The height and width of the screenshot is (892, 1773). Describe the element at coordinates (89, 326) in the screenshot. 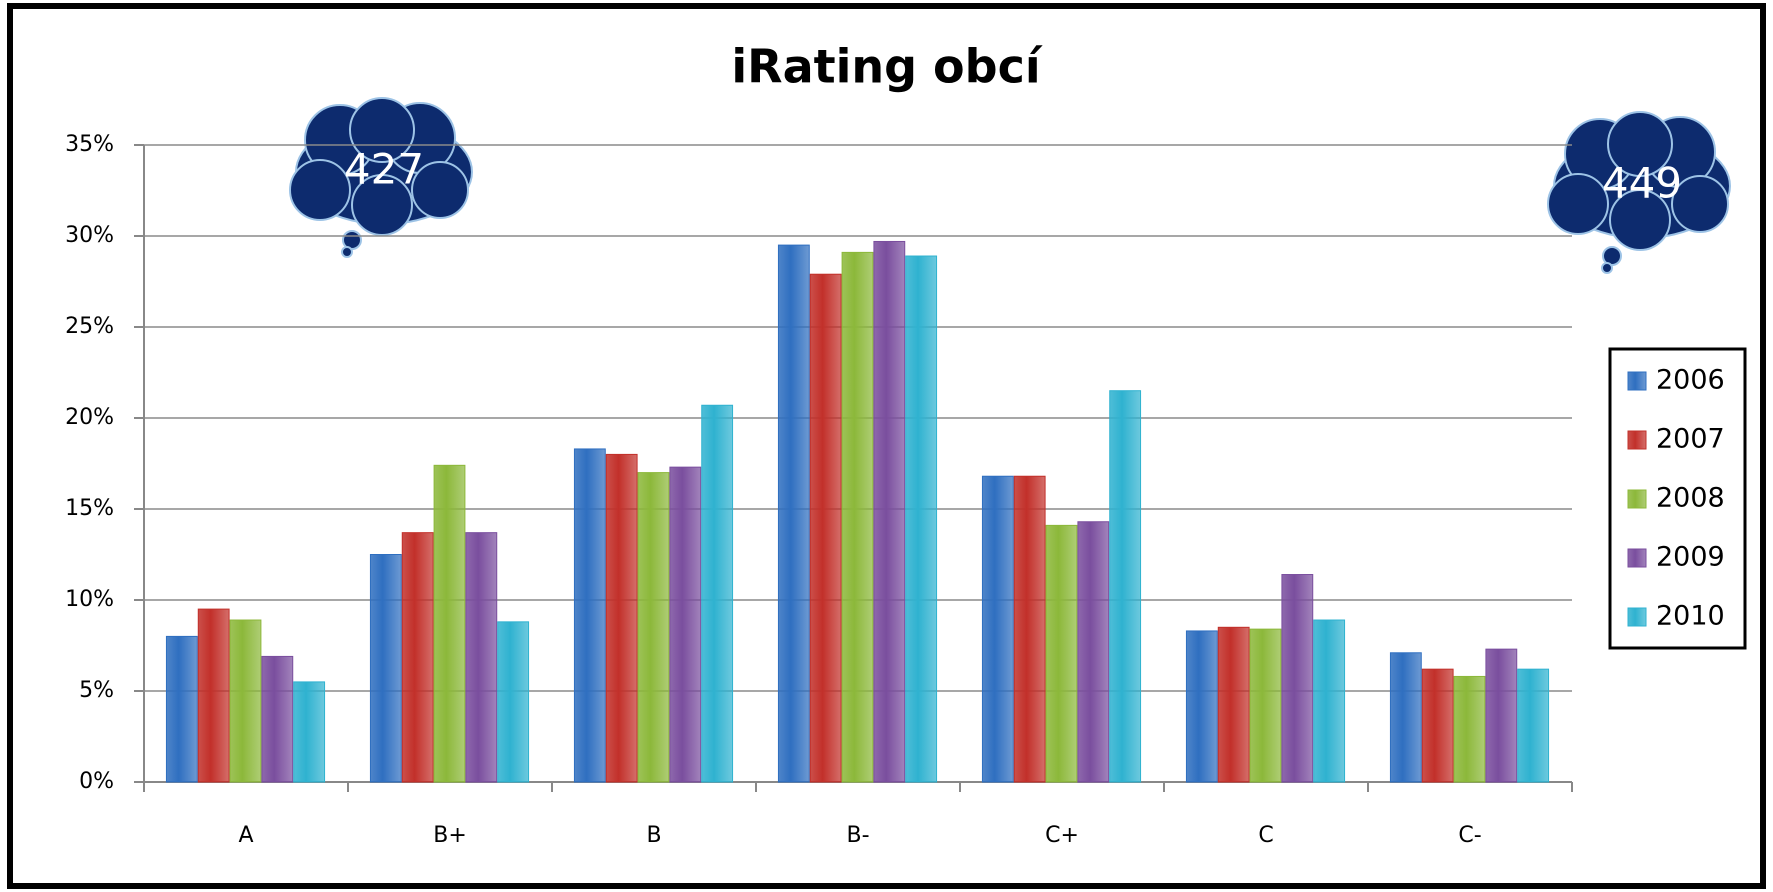

I see `y-tick-label: 25%` at that location.